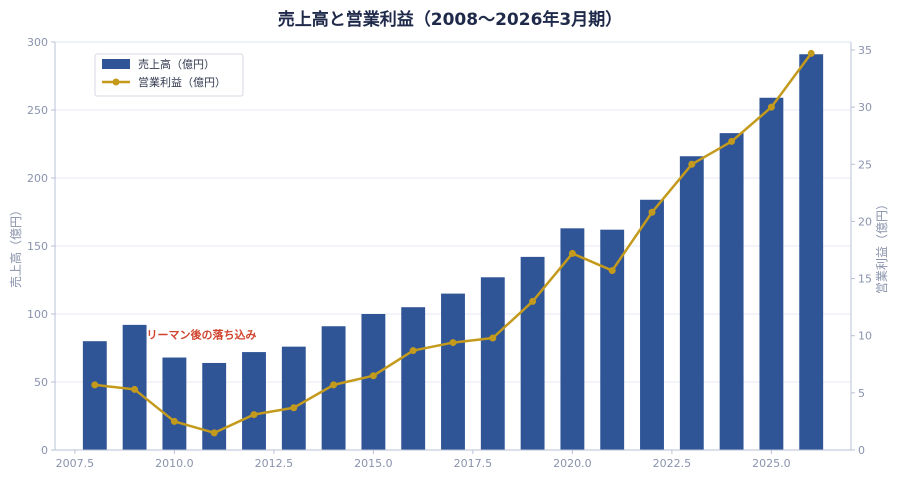 This screenshot has height=480, width=900. Describe the element at coordinates (176, 64) in the screenshot. I see `legend-label-sales: 売上高（億円）` at that location.